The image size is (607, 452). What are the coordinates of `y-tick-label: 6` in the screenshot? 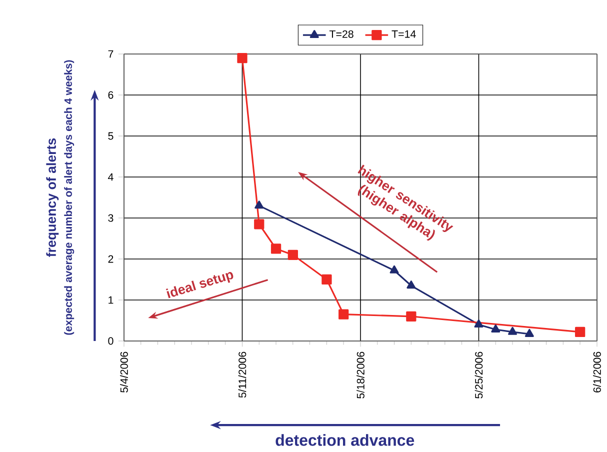 It's located at (111, 95).